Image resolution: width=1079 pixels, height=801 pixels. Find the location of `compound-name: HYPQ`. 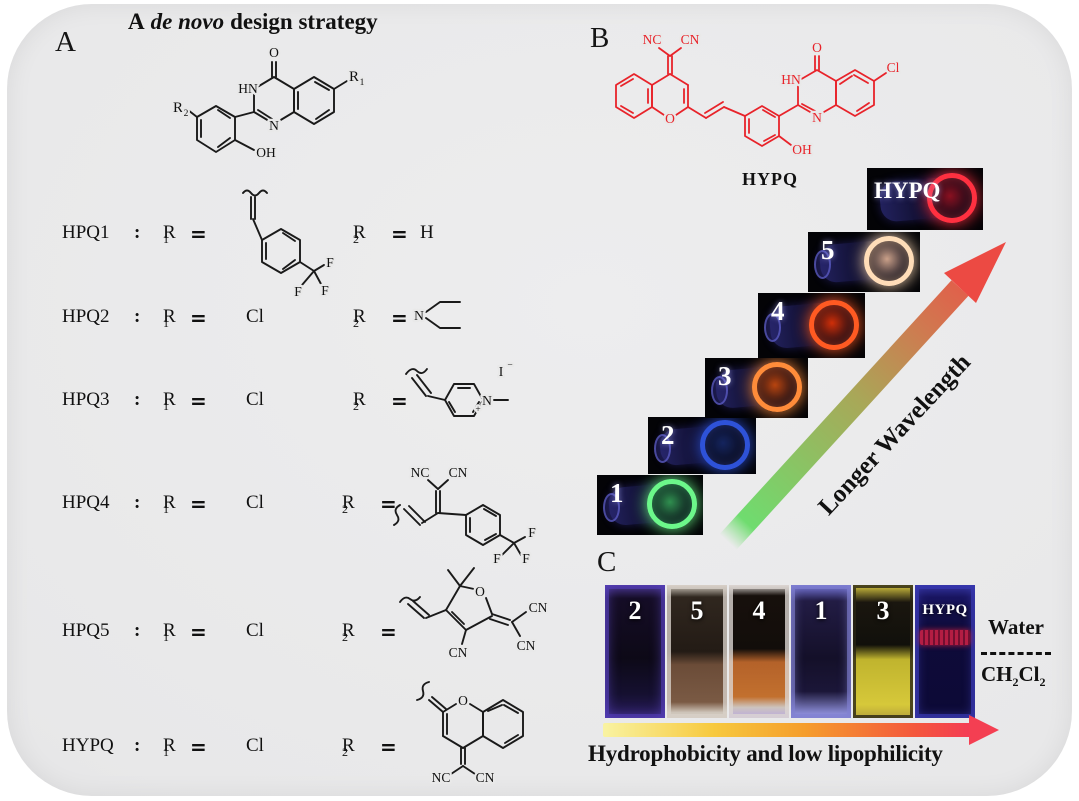

compound-name: HYPQ is located at coordinates (88, 745).